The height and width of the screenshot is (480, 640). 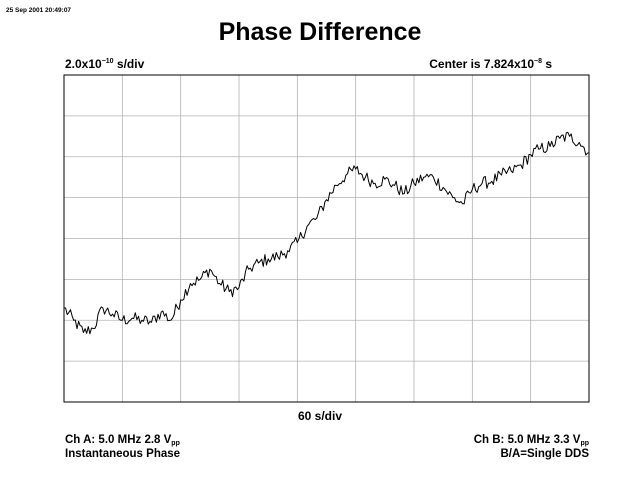 I want to click on horizontal-scale-label: 60 s/div, so click(x=320, y=416).